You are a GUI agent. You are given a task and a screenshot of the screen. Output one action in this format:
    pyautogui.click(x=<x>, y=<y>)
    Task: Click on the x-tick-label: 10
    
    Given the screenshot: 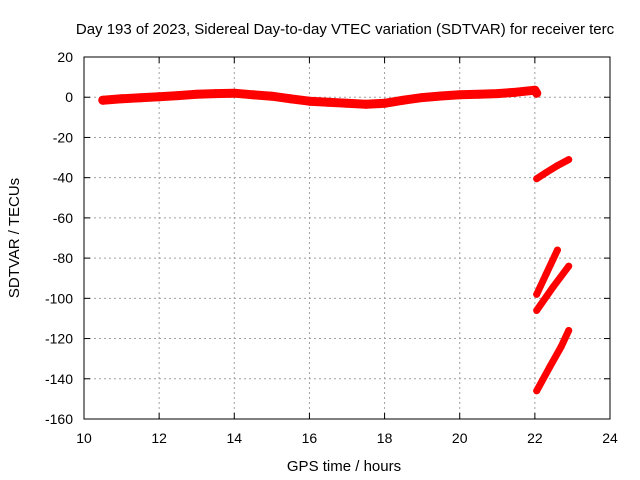 What is the action you would take?
    pyautogui.click(x=84, y=438)
    